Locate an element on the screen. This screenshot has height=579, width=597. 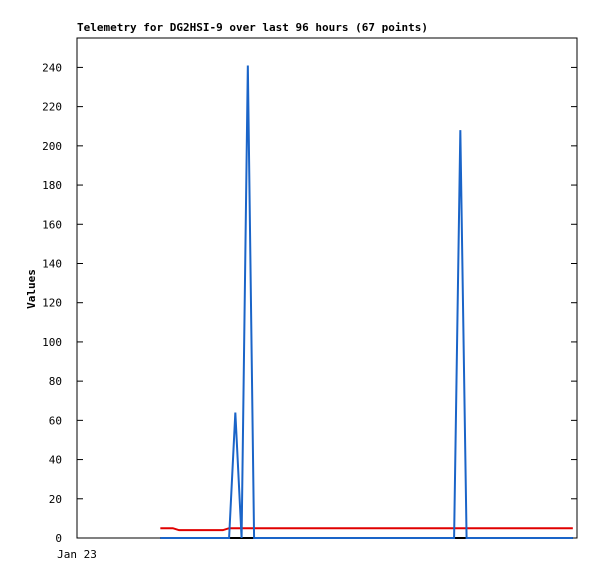
y-tick-label: 100 is located at coordinates (52, 342).